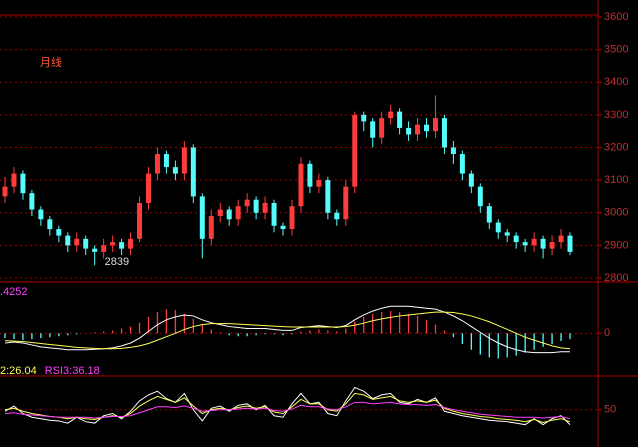  I want to click on y-tick-label: 0, so click(607, 333).